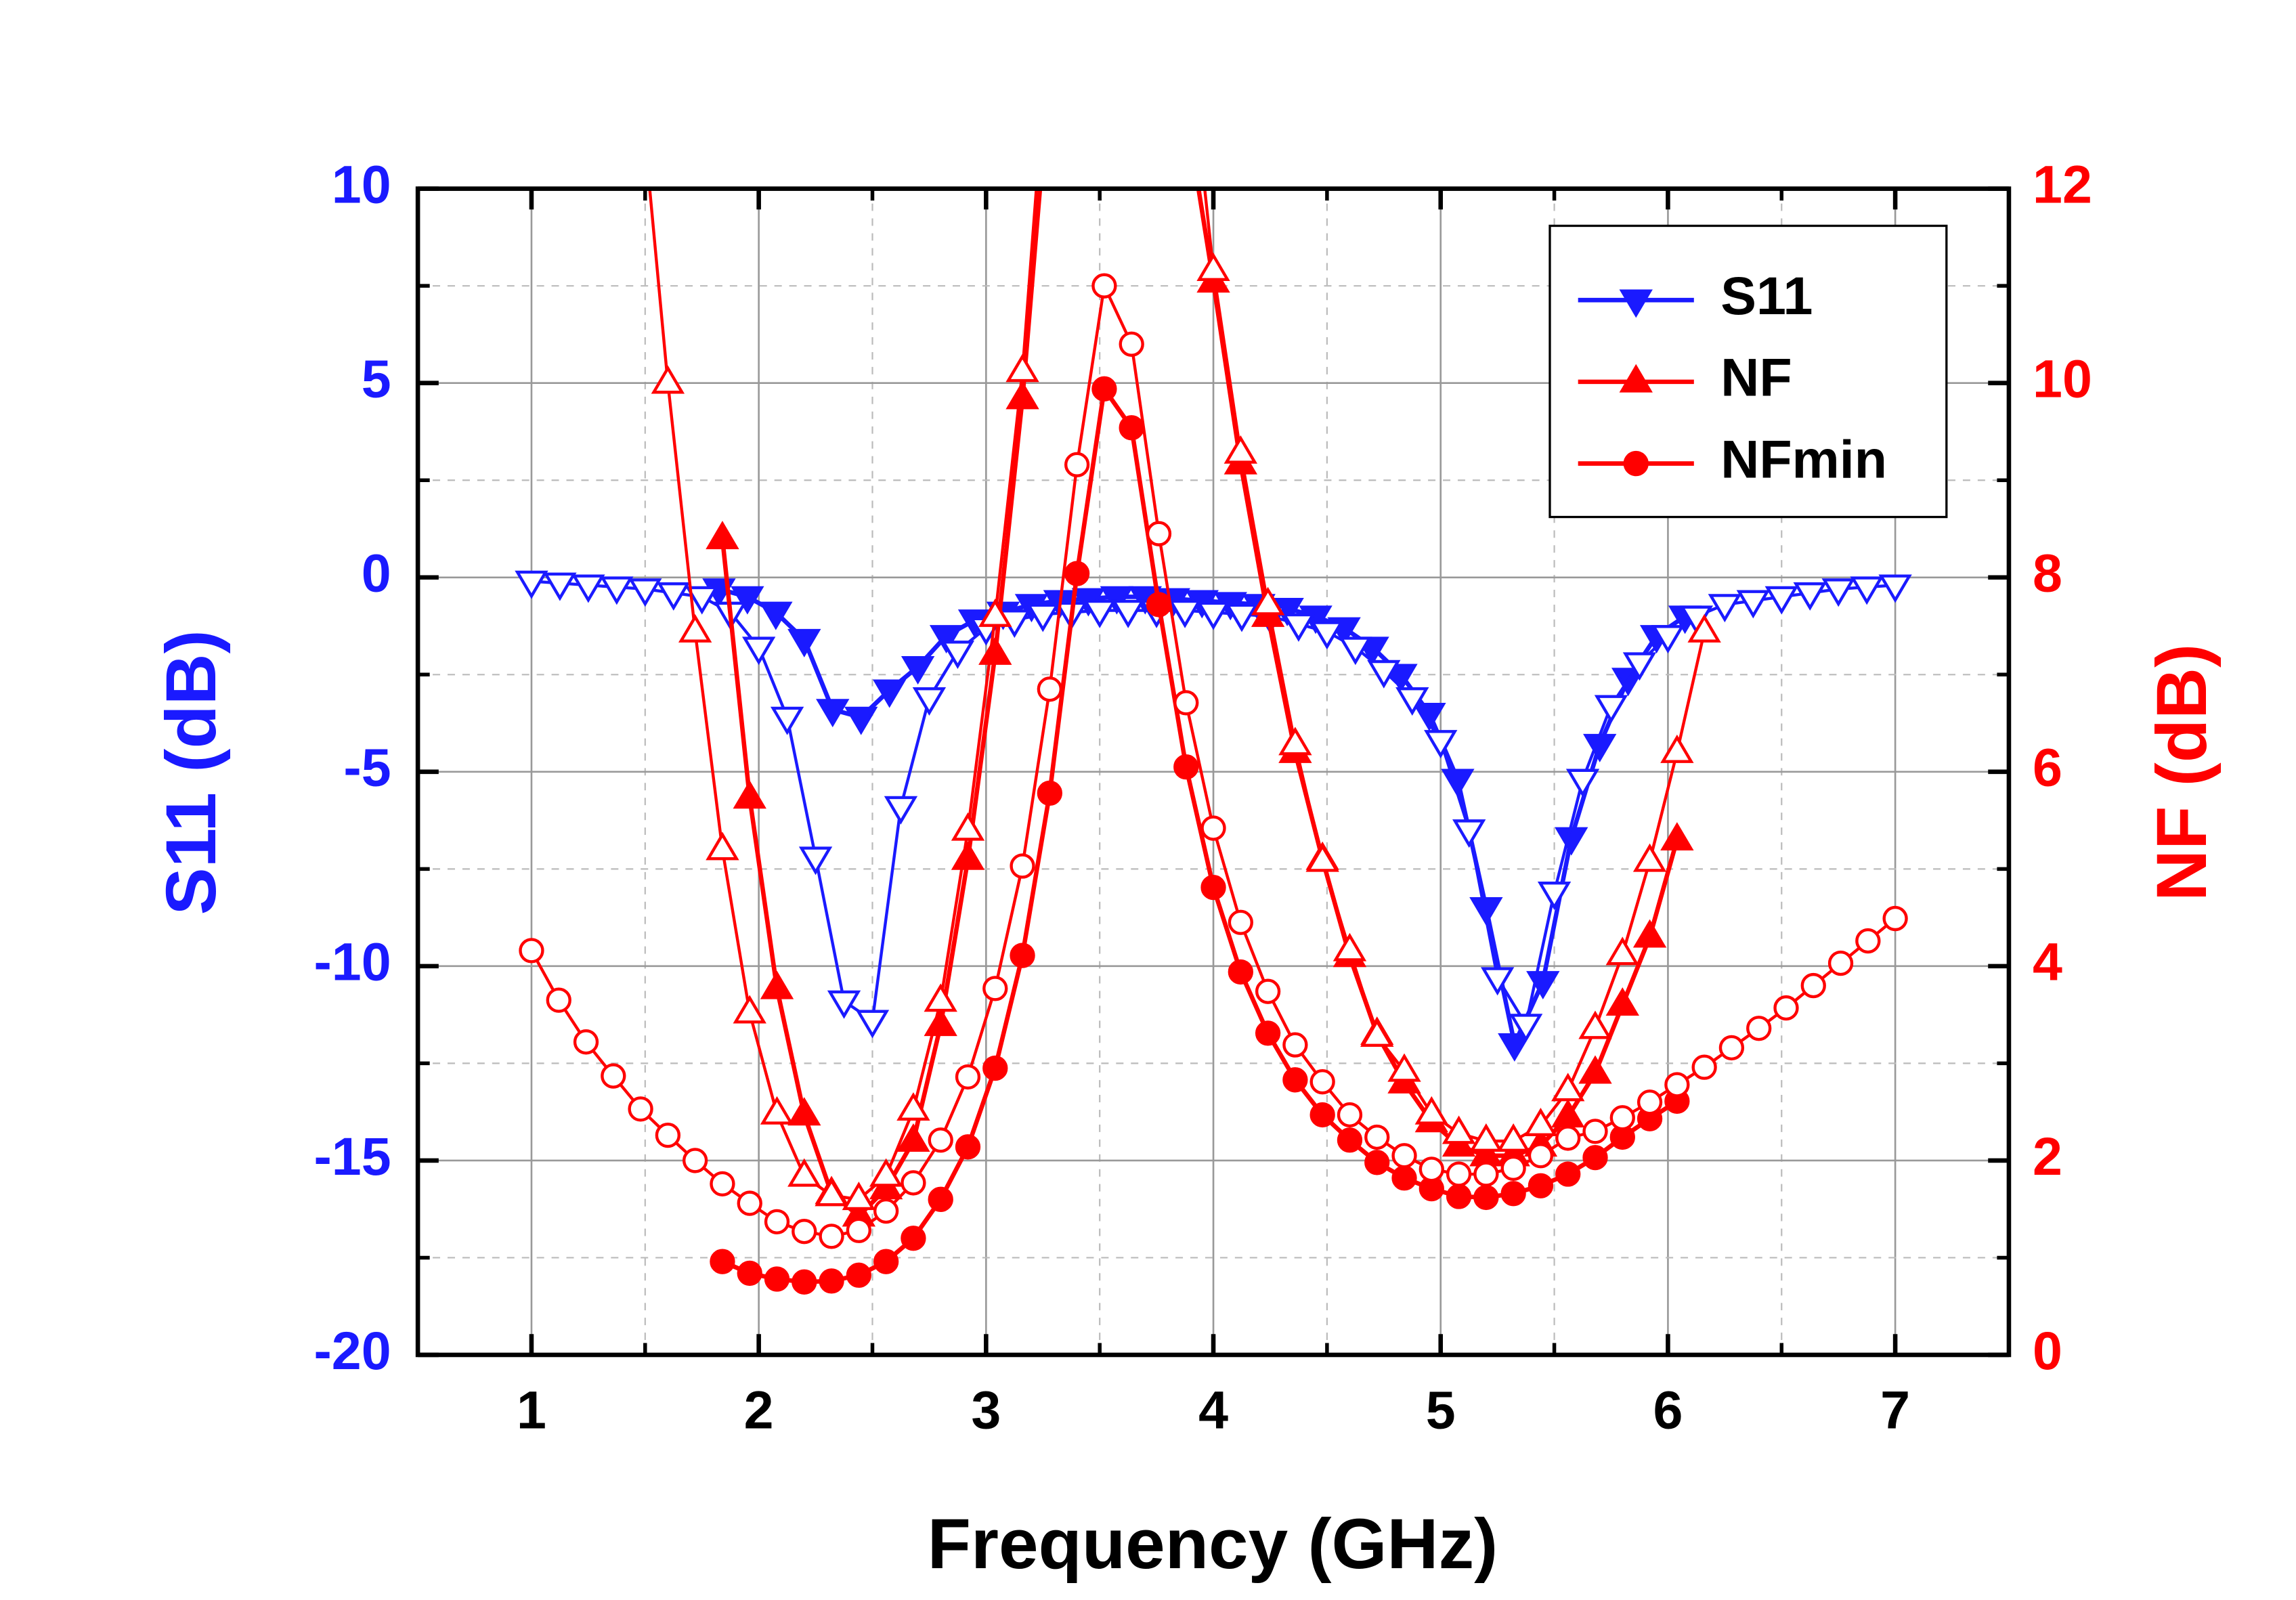  I want to click on y-tick-label: 0, so click(376, 573).